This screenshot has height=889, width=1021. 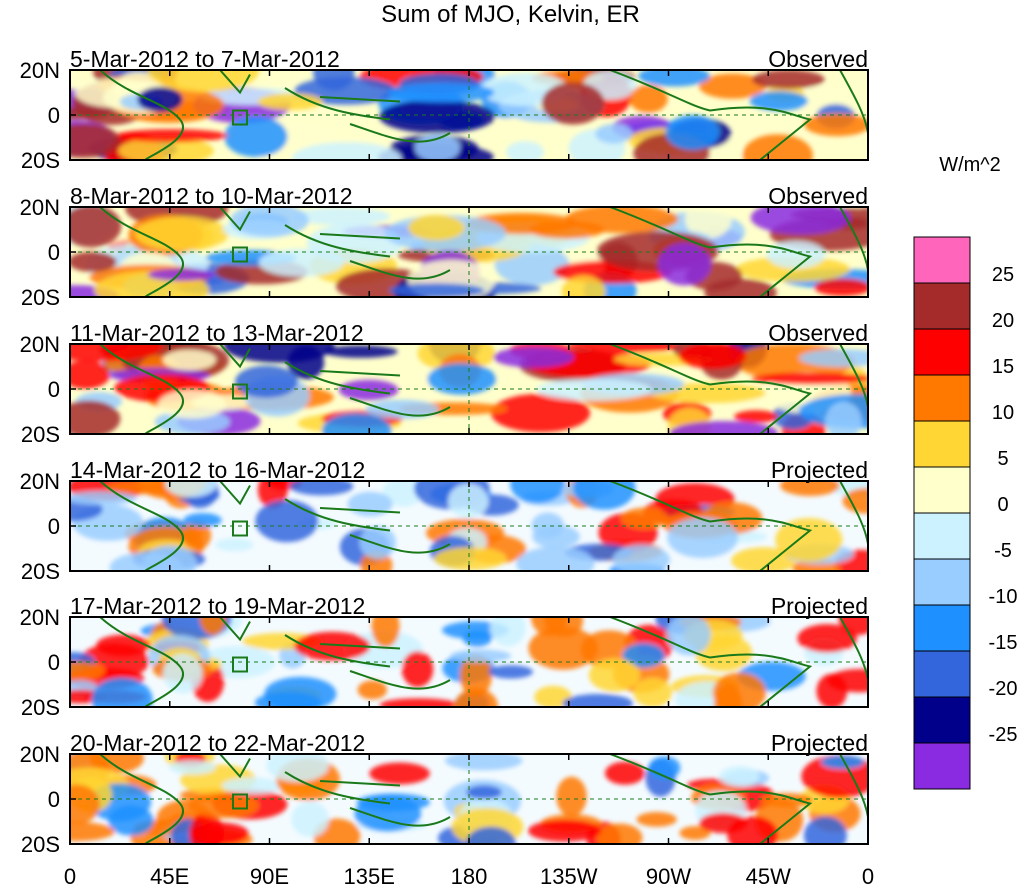 I want to click on map-panel: 20N 0 20S 5-Mar-2012 to 7-Mar-2012 Observed, so click(x=444, y=109).